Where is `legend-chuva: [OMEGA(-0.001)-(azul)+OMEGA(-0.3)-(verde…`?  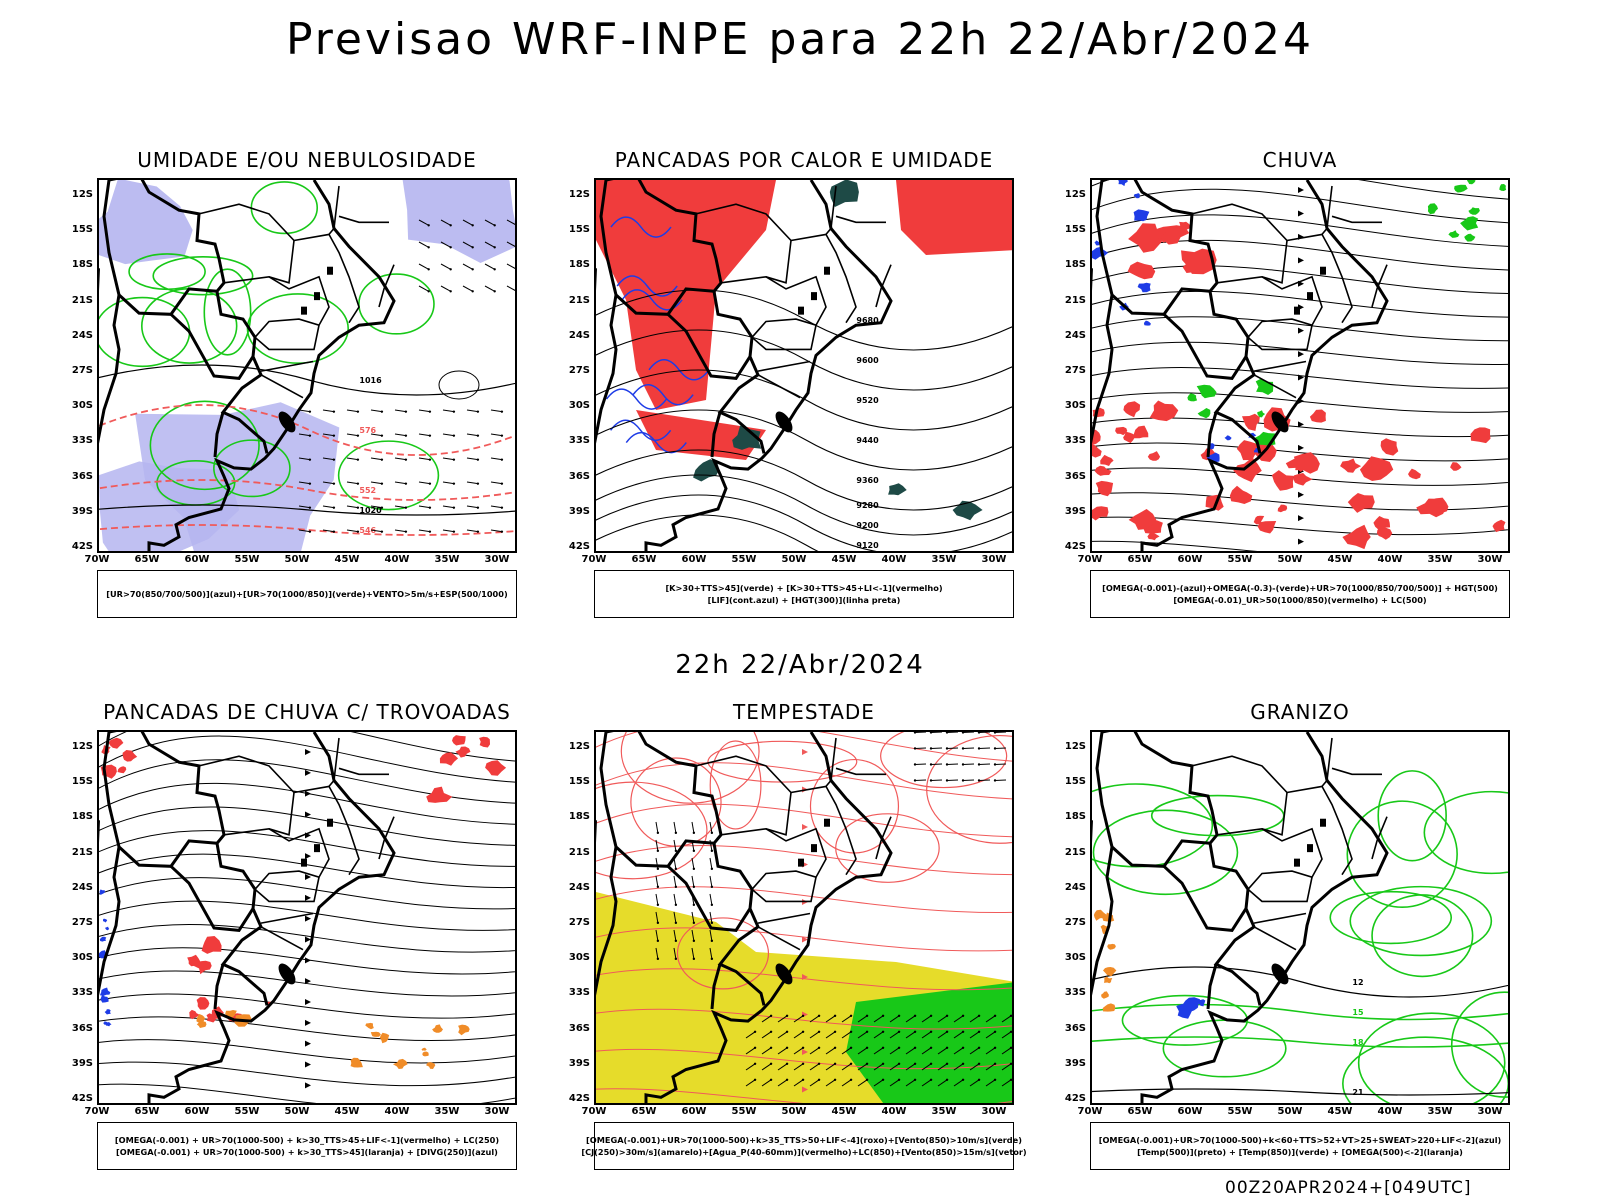 legend-chuva: [OMEGA(-0.001)-(azul)+OMEGA(-0.3)-(verde… is located at coordinates (1300, 594).